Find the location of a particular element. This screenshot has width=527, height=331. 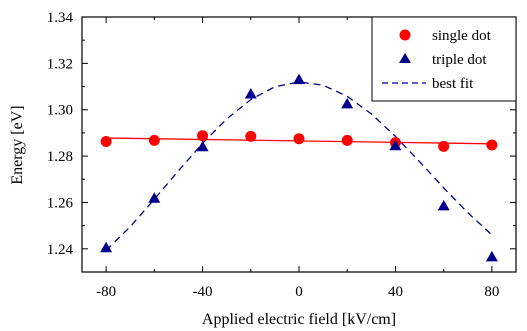

x-tick-label: -80 is located at coordinates (106, 292).